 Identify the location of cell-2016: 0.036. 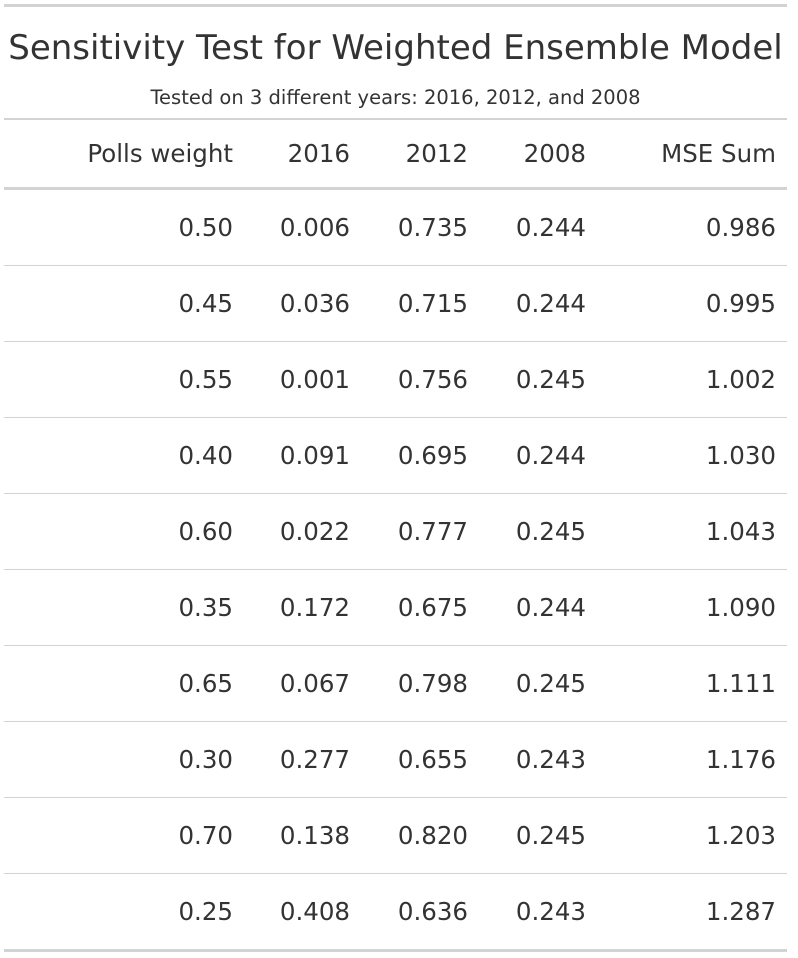
(302, 303).